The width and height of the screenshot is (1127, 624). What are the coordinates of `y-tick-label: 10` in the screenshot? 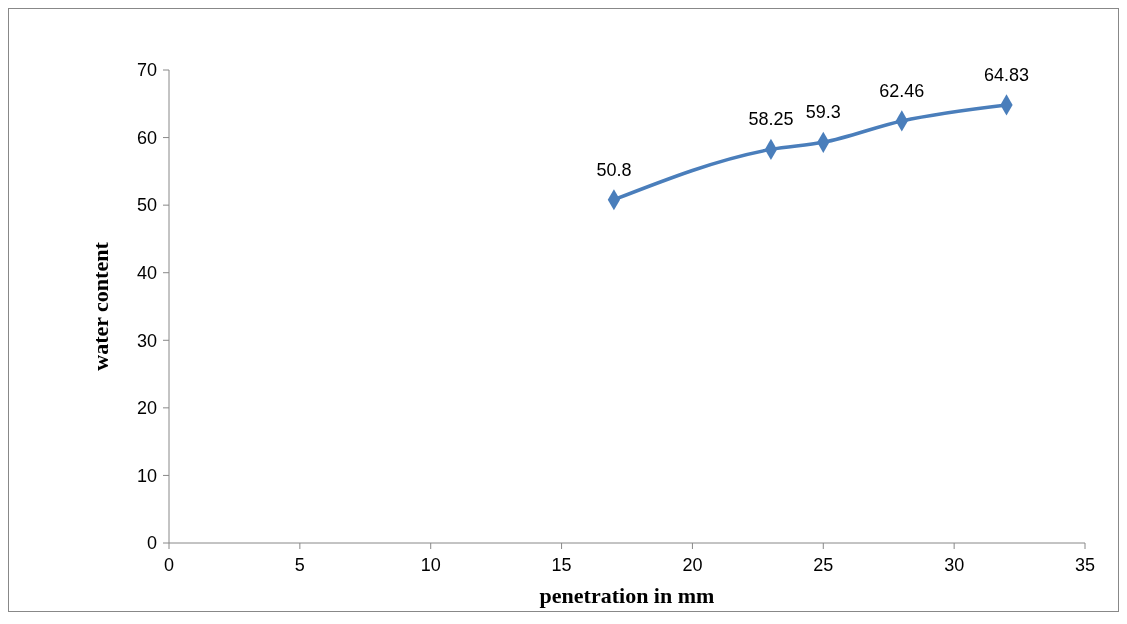 It's located at (146, 475).